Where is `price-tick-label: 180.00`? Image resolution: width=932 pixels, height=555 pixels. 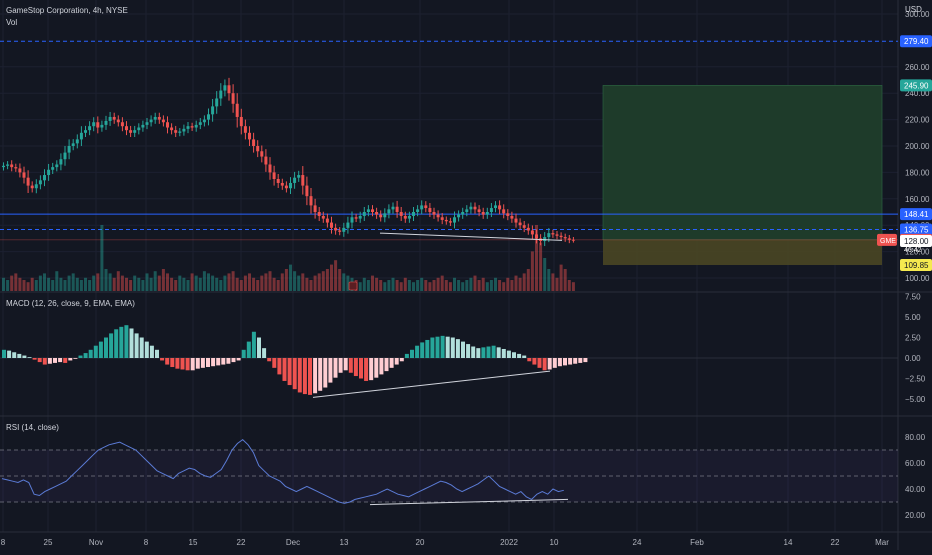 price-tick-label: 180.00 is located at coordinates (917, 172).